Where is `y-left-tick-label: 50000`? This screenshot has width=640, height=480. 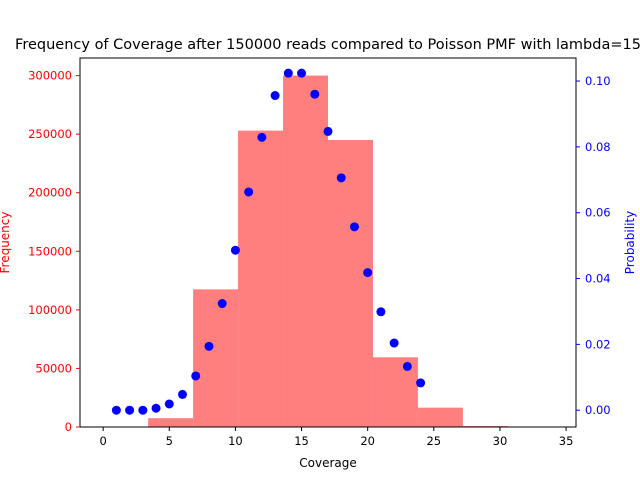 y-left-tick-label: 50000 is located at coordinates (53, 368).